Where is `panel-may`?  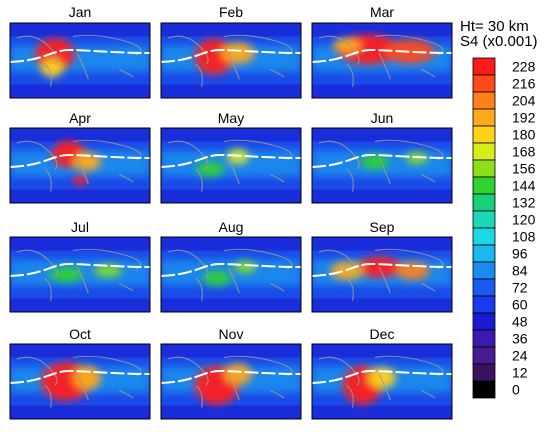 panel-may is located at coordinates (231, 165).